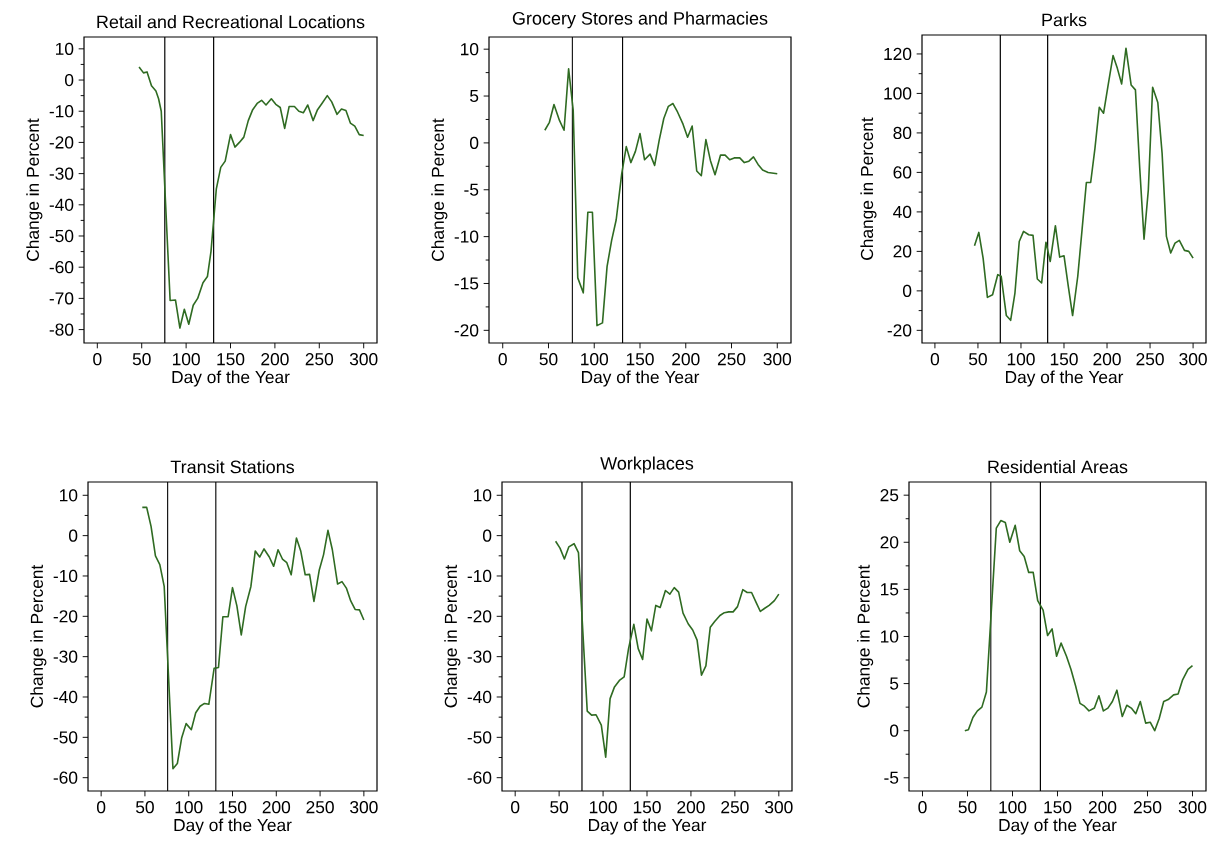  I want to click on y-tick-label: 100, so click(898, 93).